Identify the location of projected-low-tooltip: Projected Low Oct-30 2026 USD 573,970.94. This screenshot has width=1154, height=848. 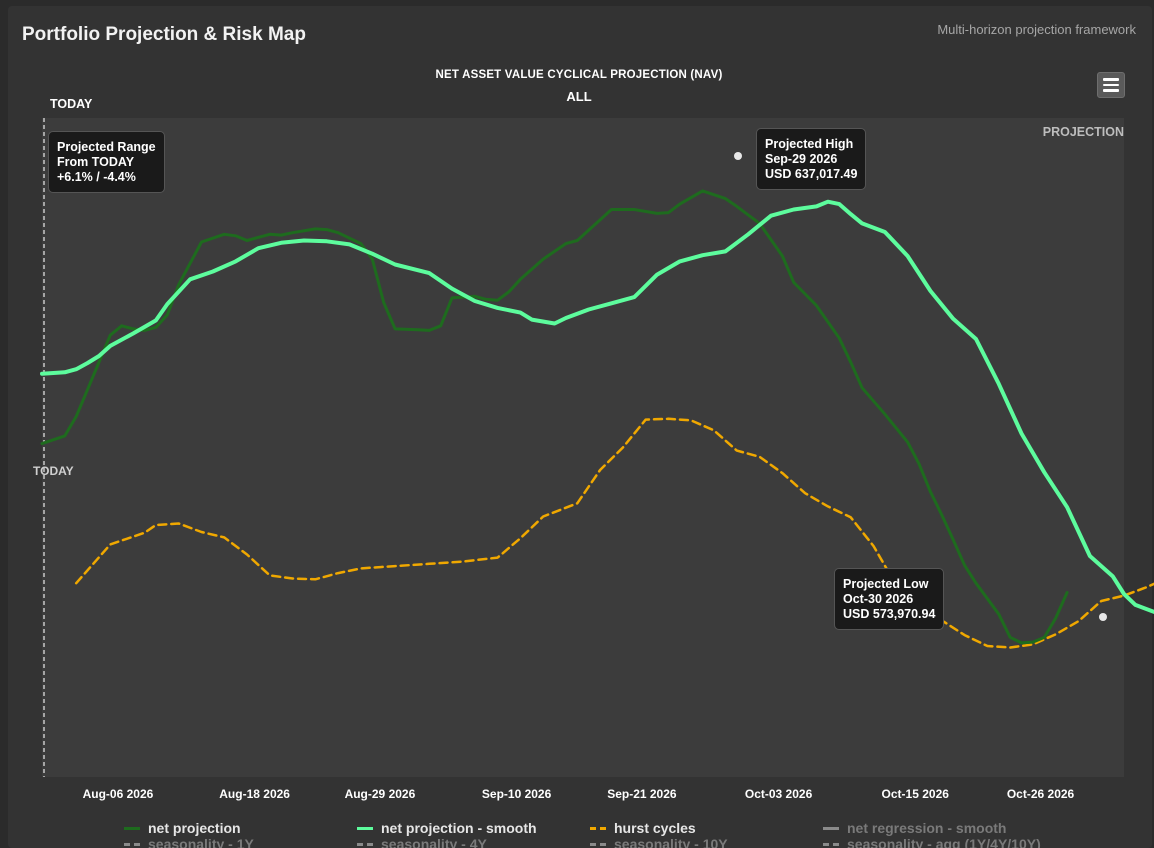
(889, 599).